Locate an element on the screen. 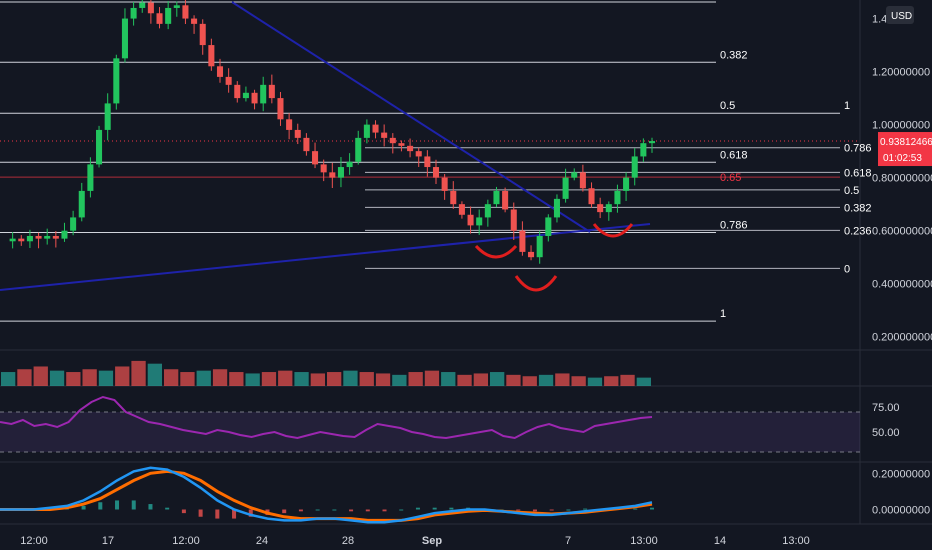  rsi-tick-label: 75.00 is located at coordinates (886, 408).